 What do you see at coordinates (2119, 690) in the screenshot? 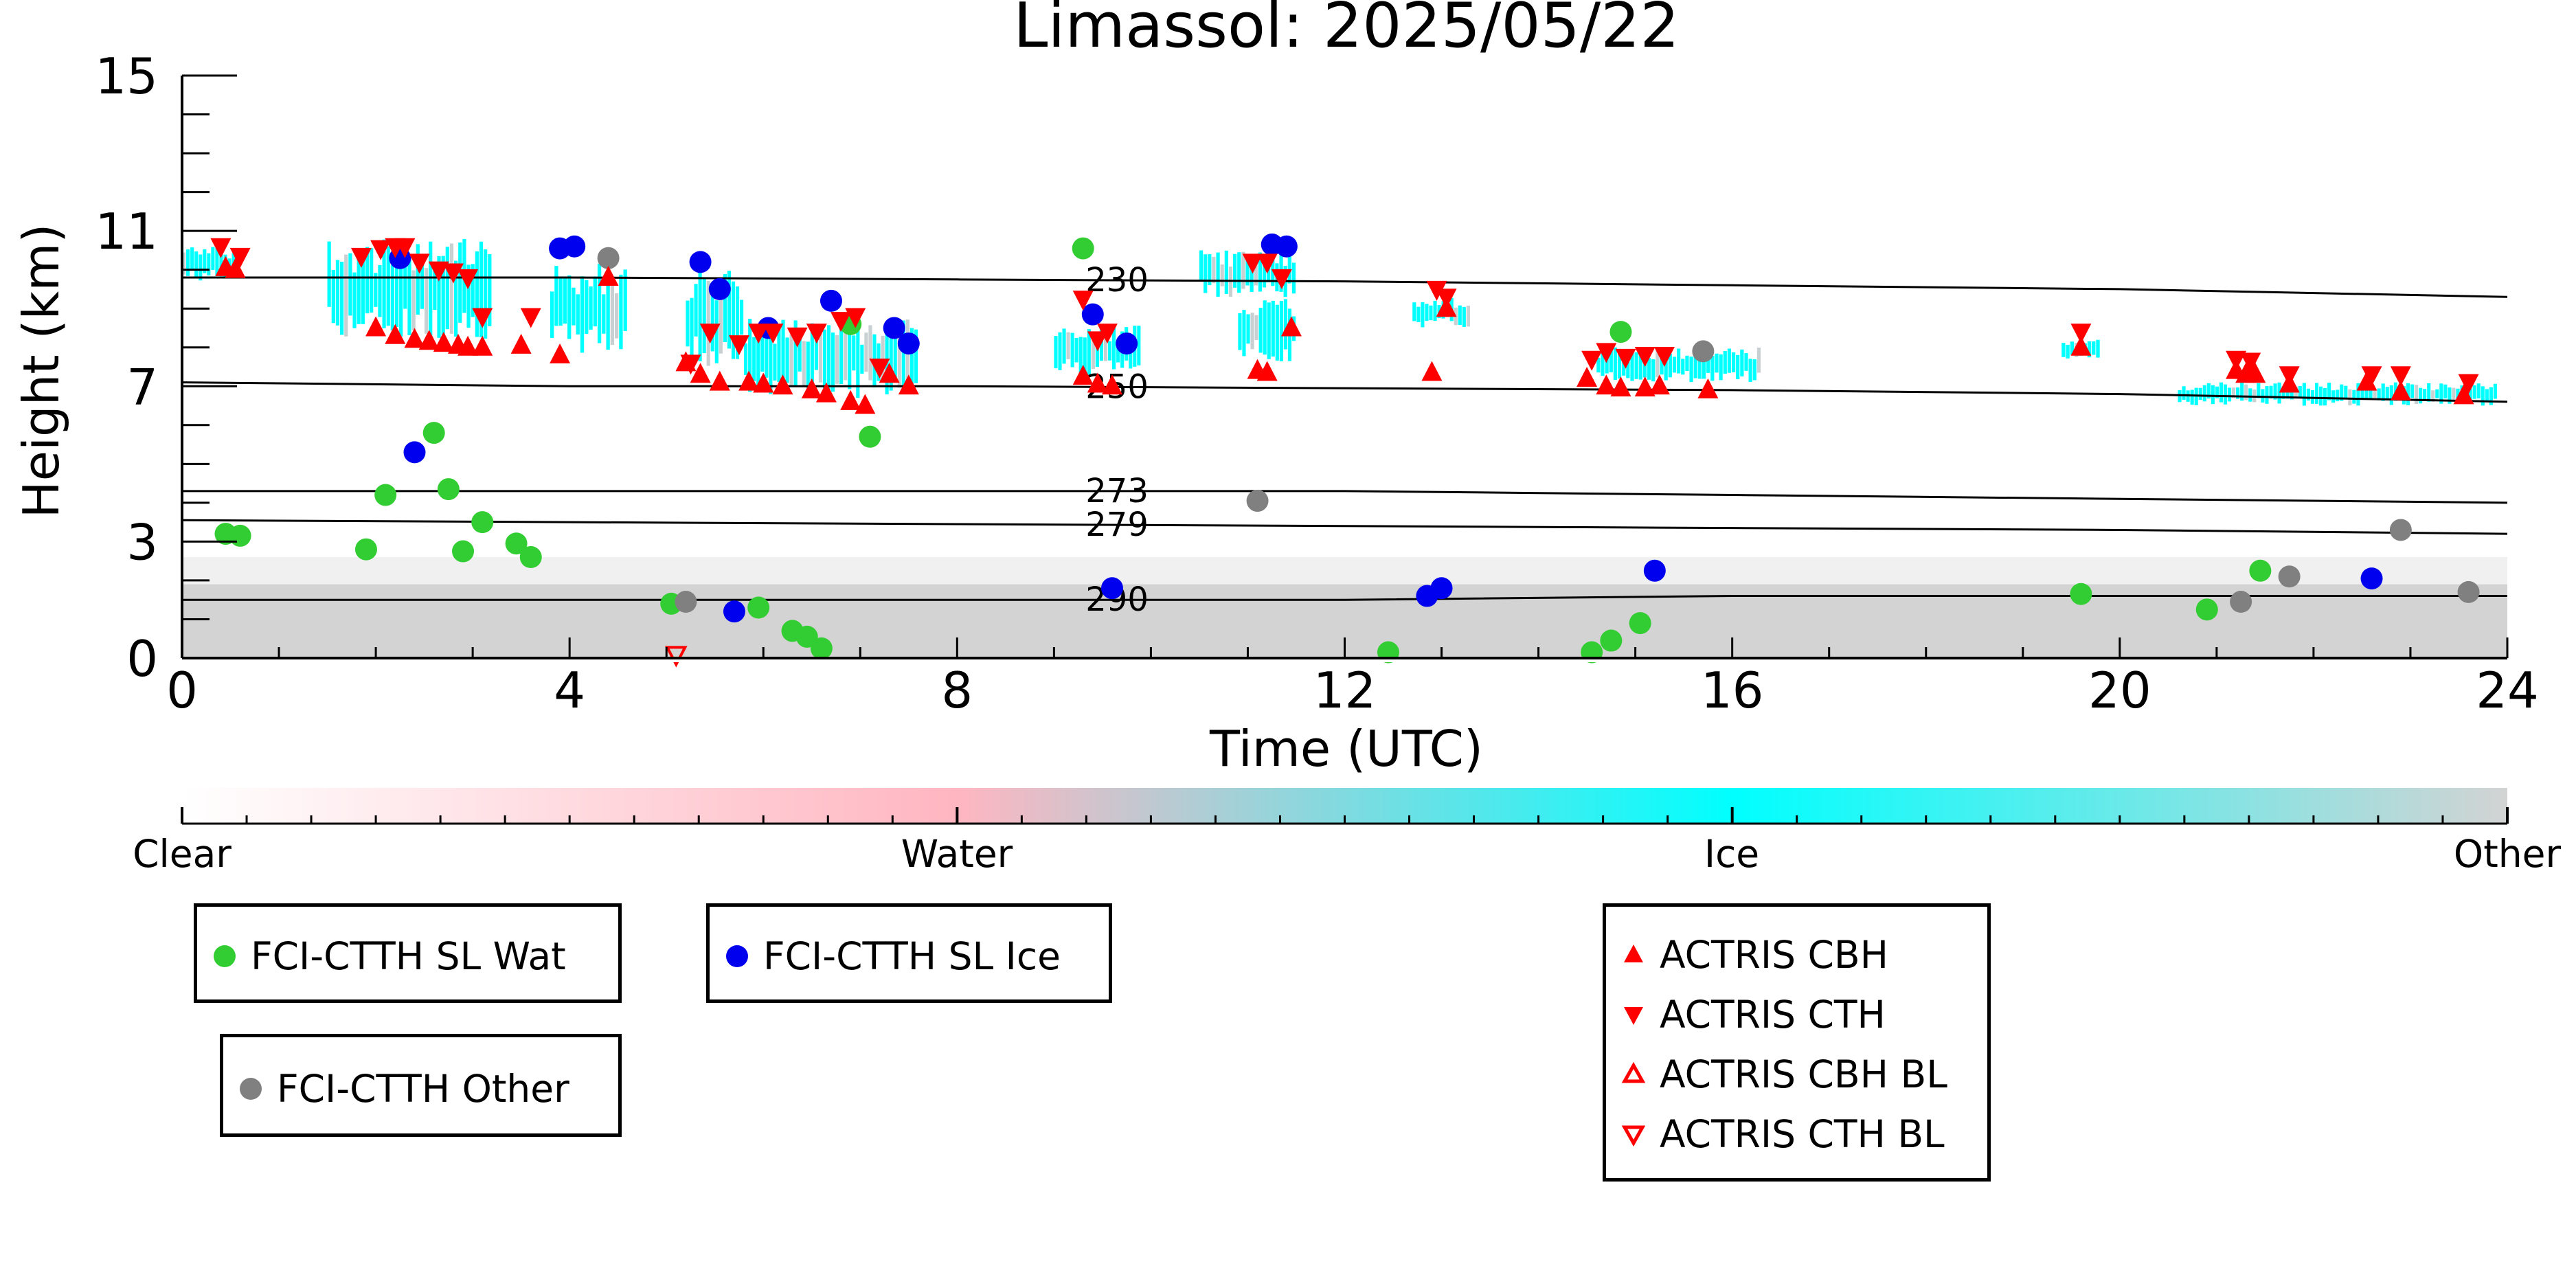
I see `x-tick-label: 20` at bounding box center [2119, 690].